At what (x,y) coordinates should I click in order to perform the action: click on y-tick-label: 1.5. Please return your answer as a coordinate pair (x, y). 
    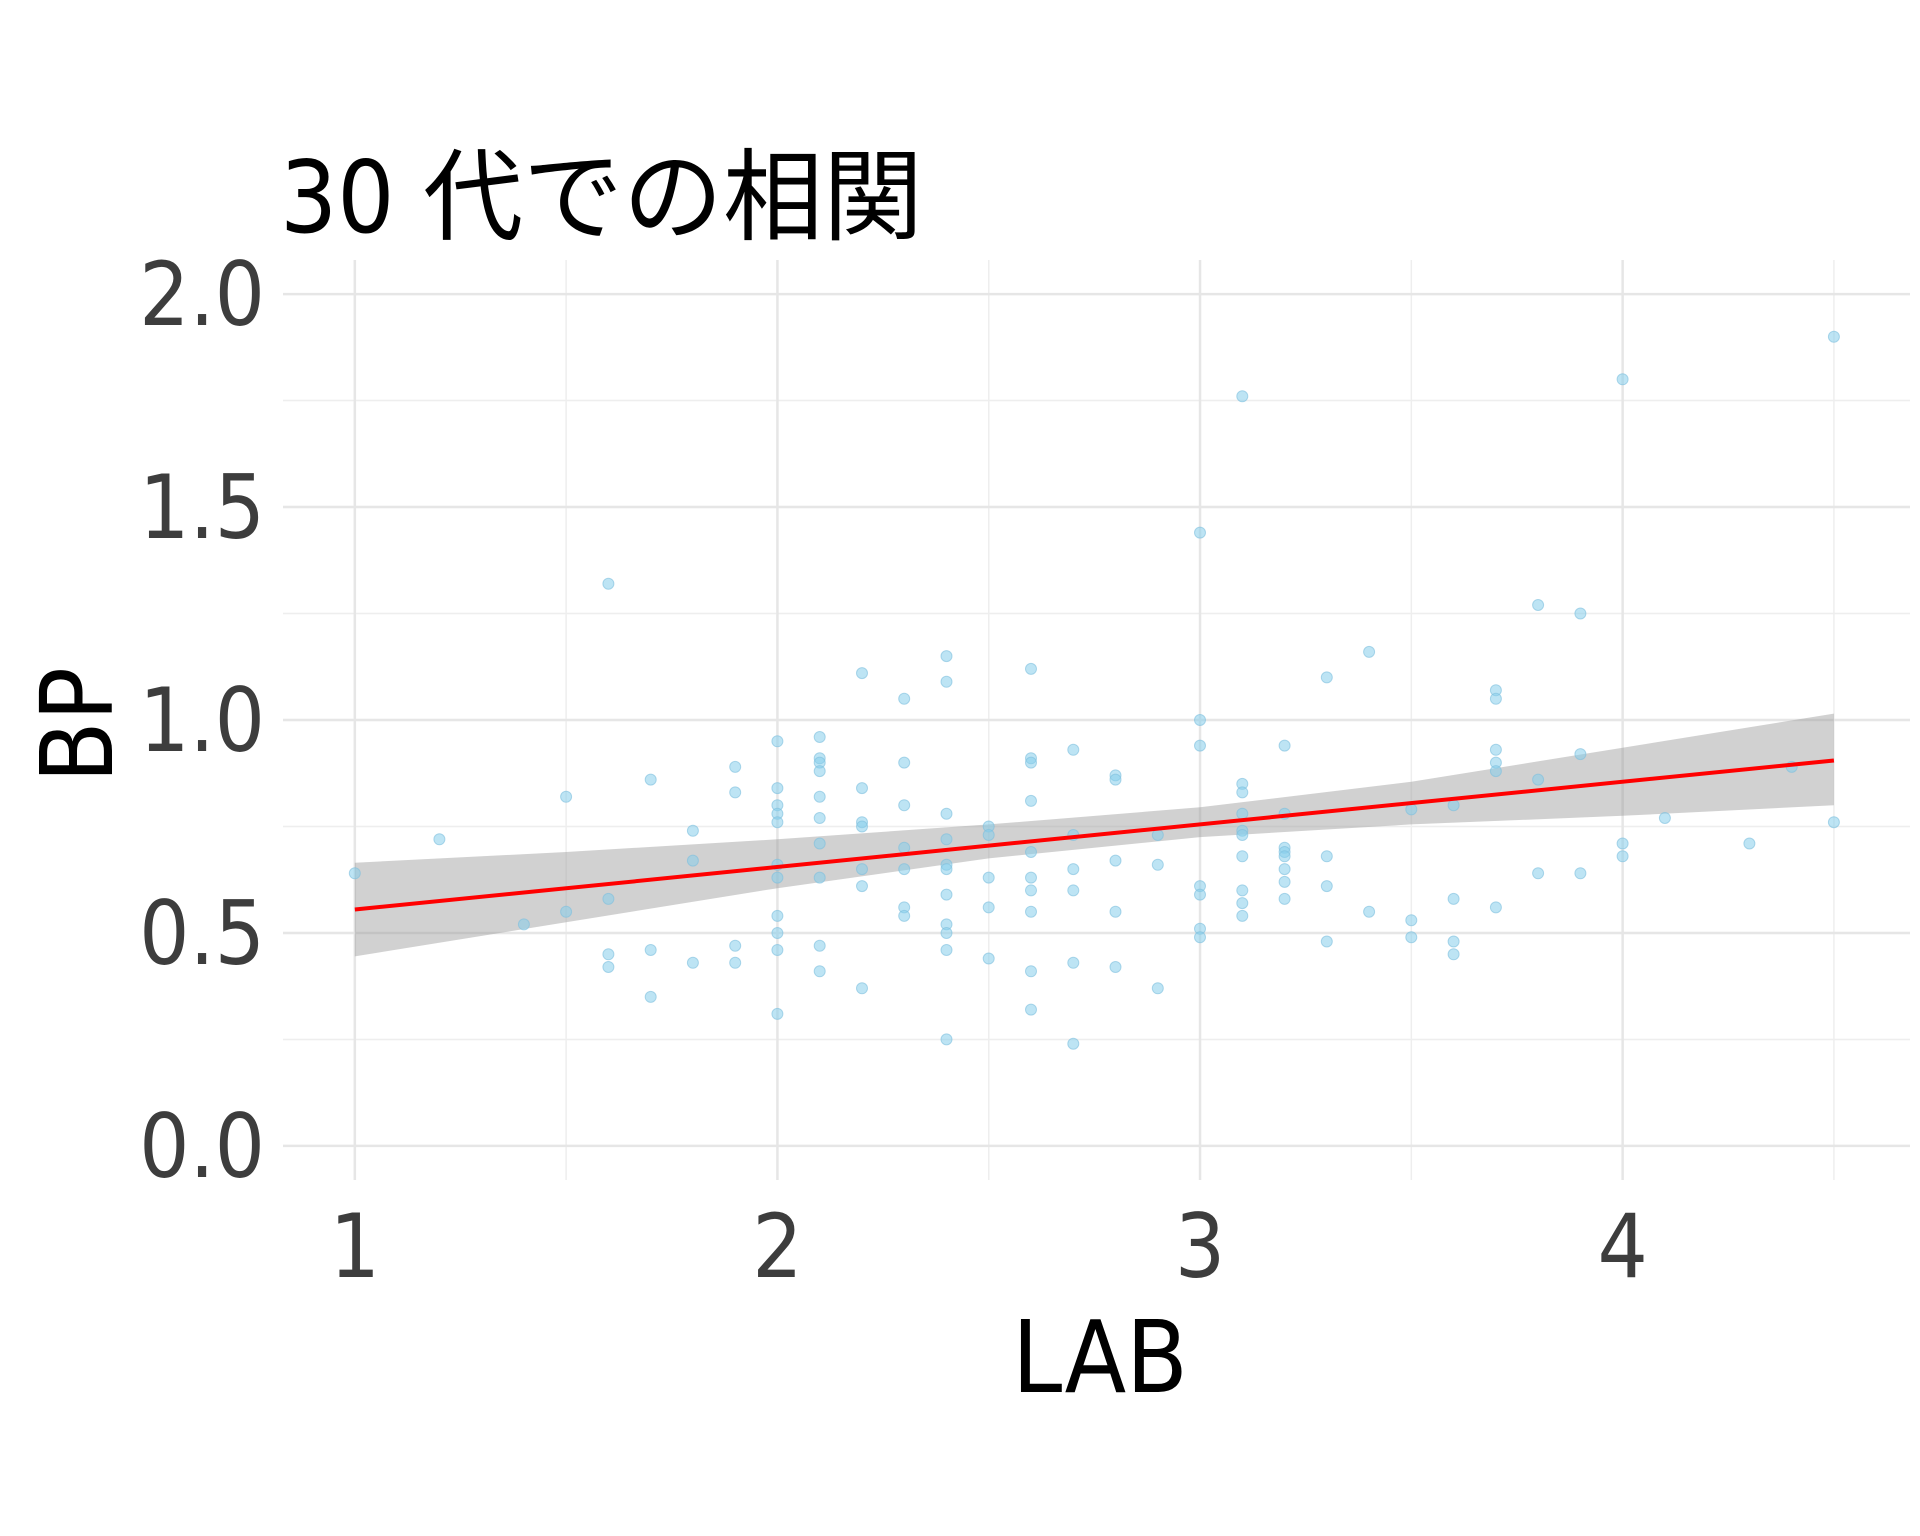
    Looking at the image, I should click on (202, 507).